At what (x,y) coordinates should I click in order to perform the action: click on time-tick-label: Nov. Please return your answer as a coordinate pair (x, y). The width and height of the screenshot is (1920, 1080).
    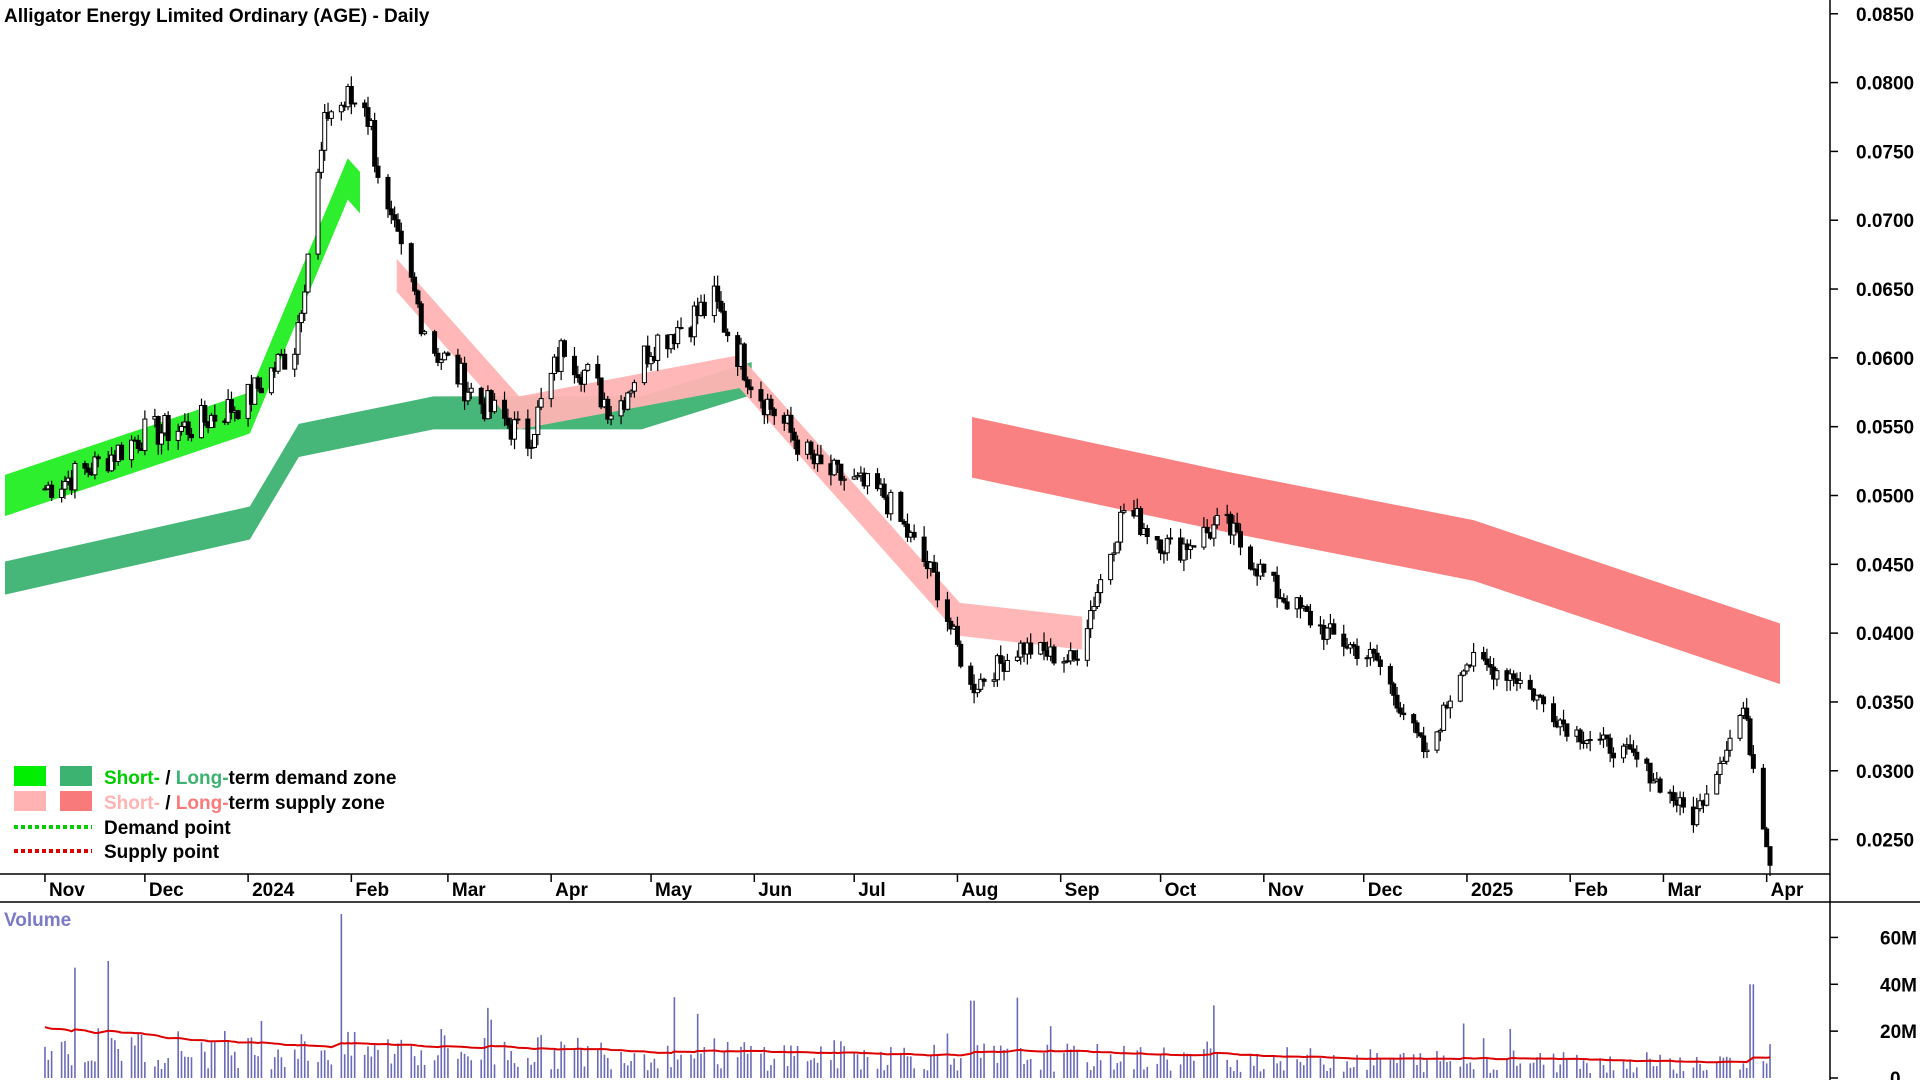
    Looking at the image, I should click on (1286, 890).